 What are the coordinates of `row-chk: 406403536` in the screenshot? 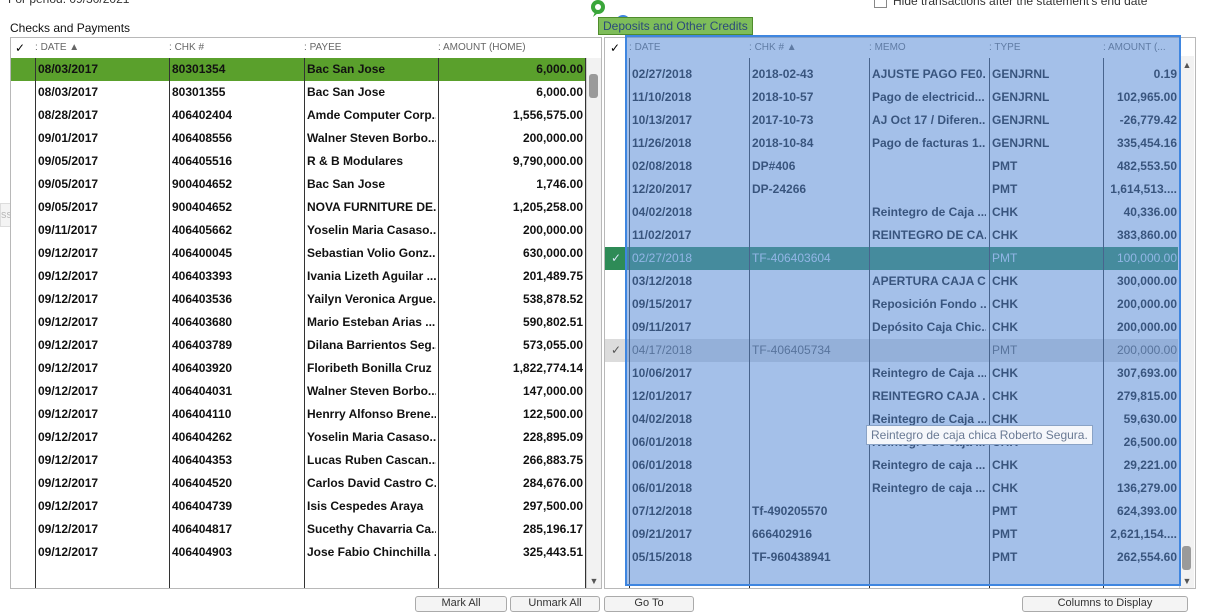 It's located at (202, 299).